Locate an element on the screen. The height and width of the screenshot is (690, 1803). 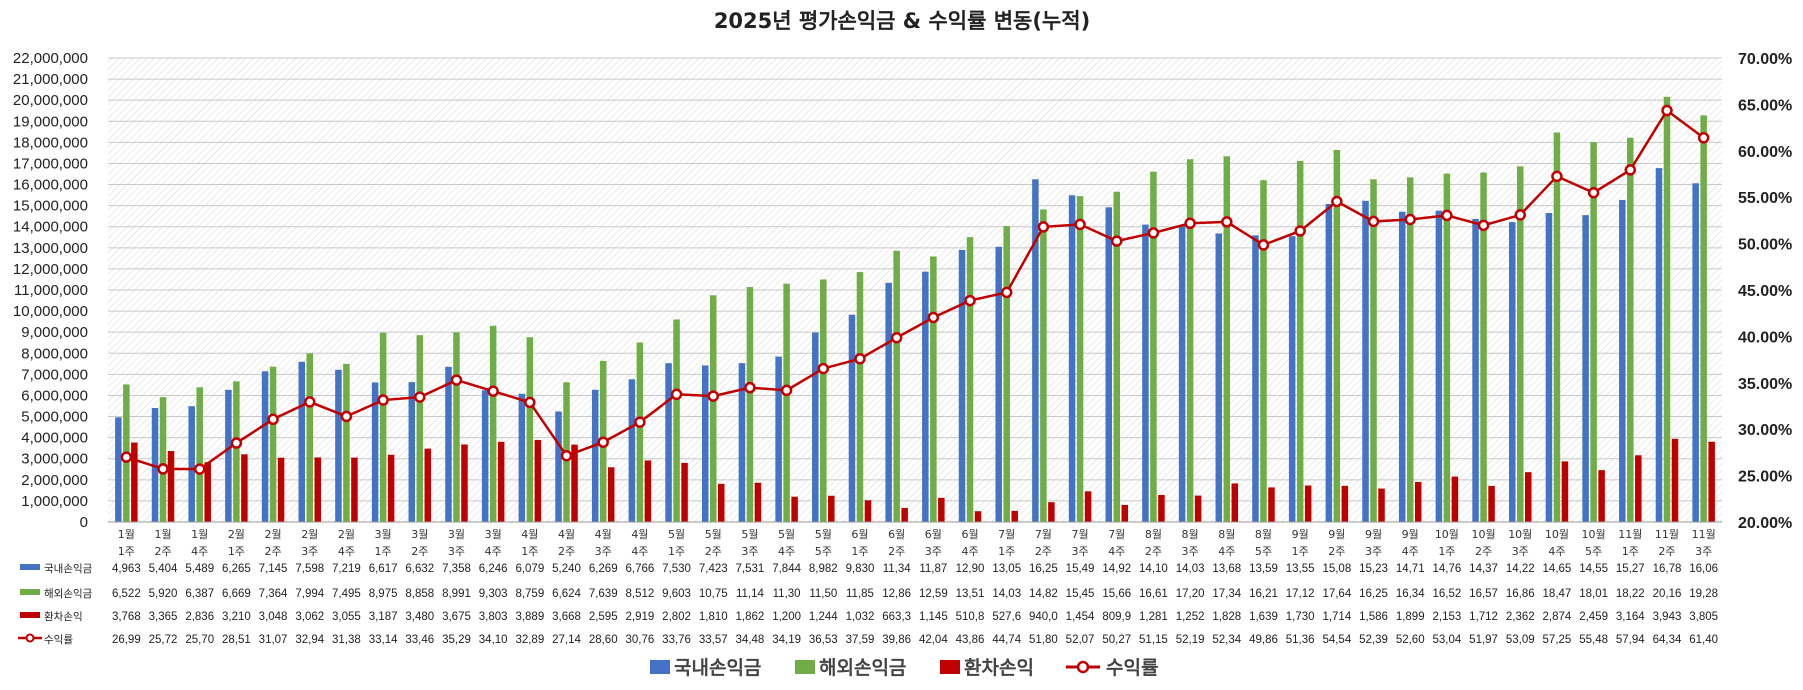
table-cell: 61,40 is located at coordinates (1703, 640).